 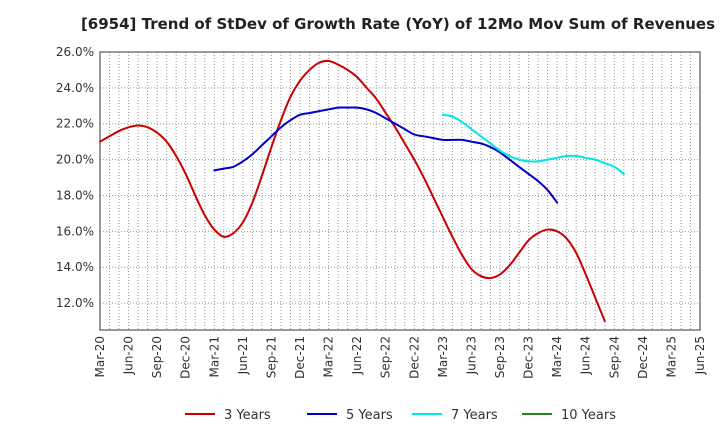 I want to click on x-tick-label: Sep-20, so click(x=157, y=357).